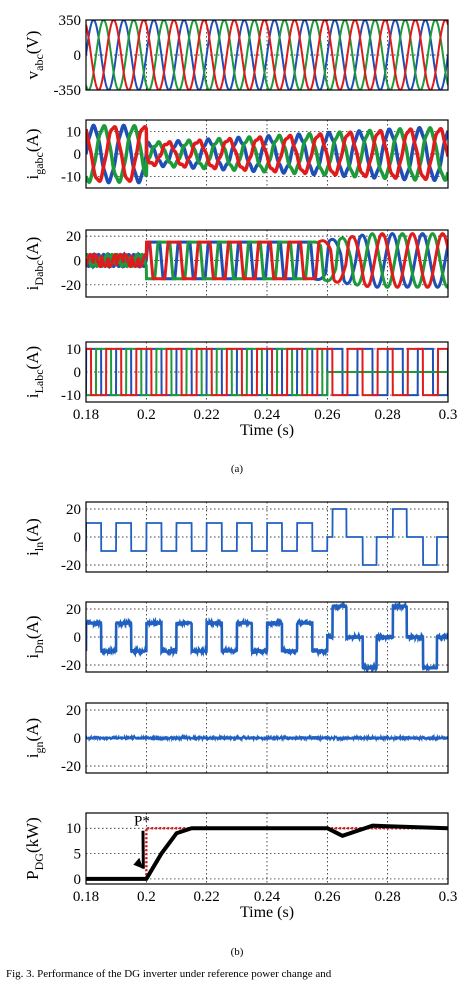 The height and width of the screenshot is (984, 474). I want to click on arrow-head, so click(138, 863).